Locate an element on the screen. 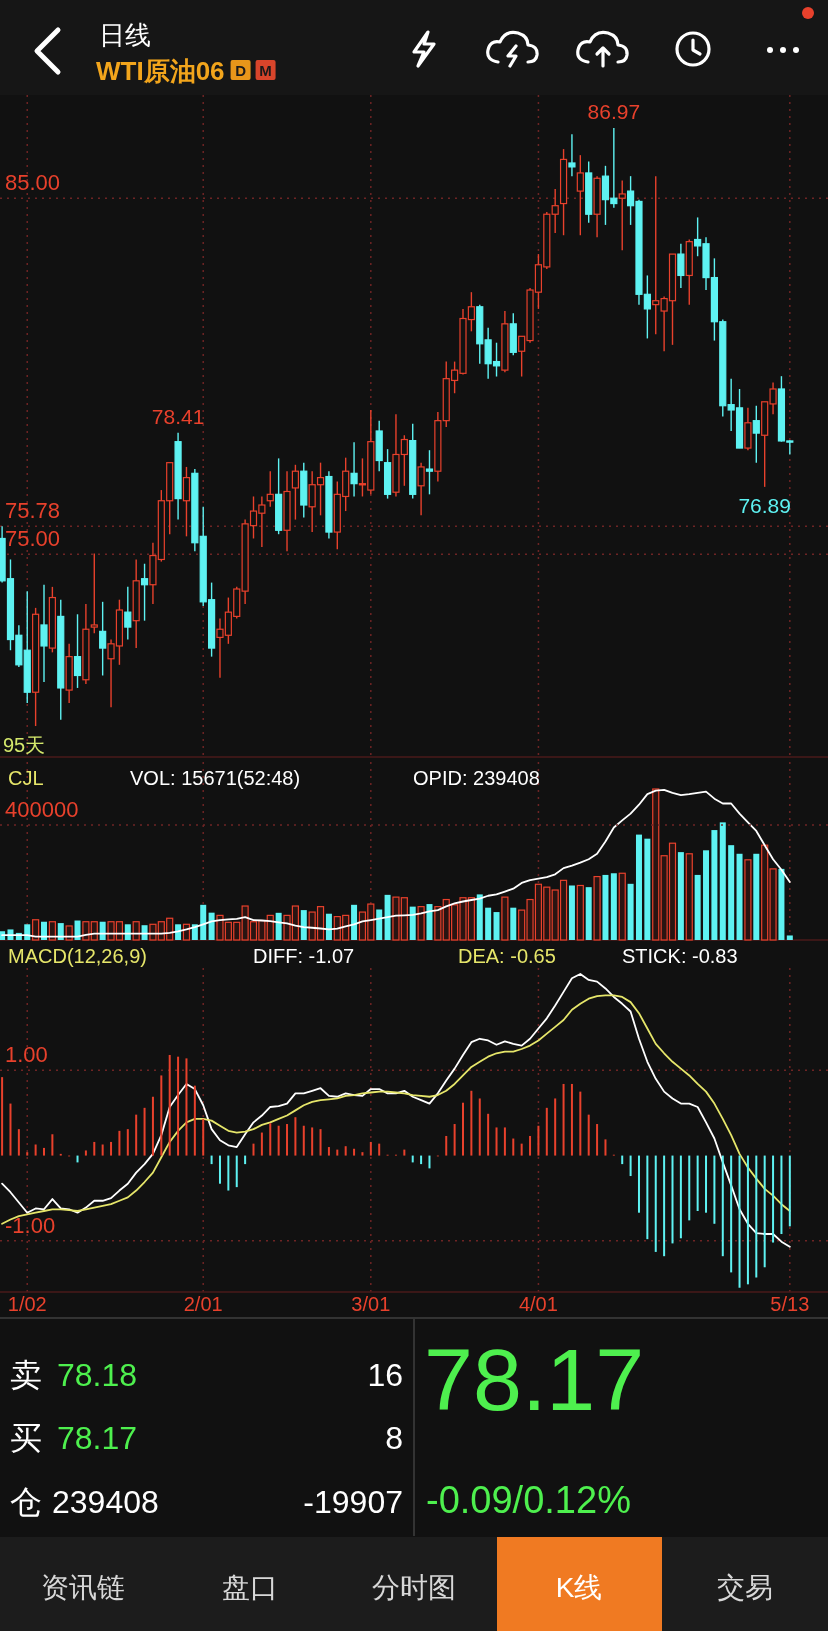  text: D is located at coordinates (241, 70).